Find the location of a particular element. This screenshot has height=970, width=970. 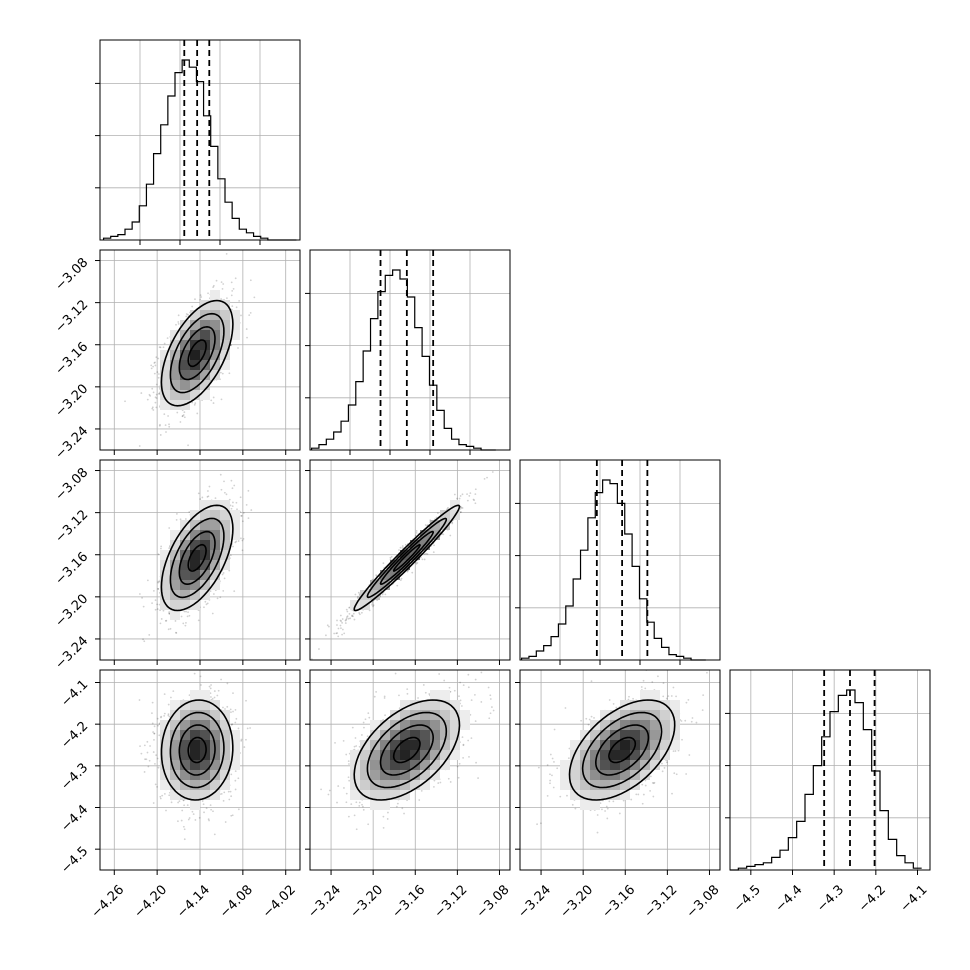

histogram-step is located at coordinates (613, 570).